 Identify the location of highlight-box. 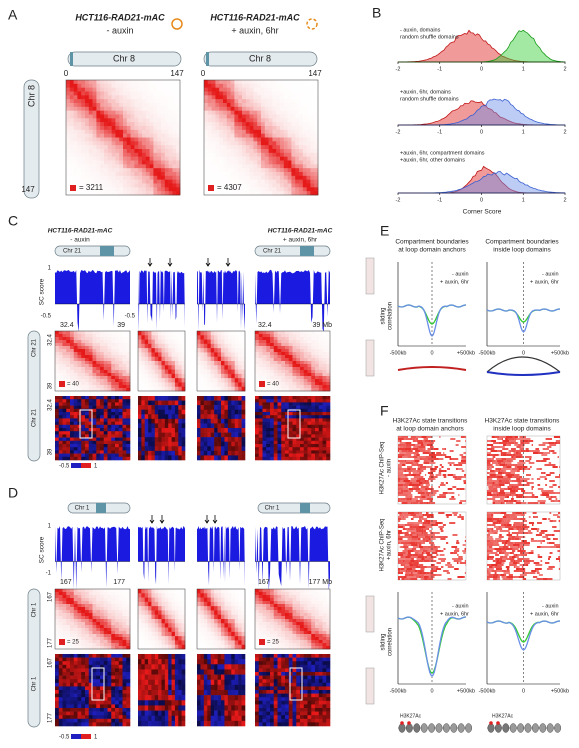
(86, 424).